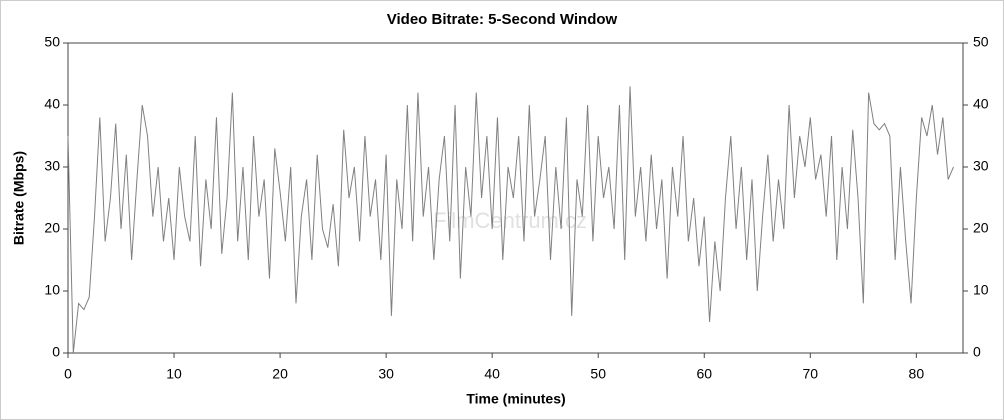 Image resolution: width=1004 pixels, height=420 pixels. Describe the element at coordinates (52, 166) in the screenshot. I see `y-tick-label: 30` at that location.